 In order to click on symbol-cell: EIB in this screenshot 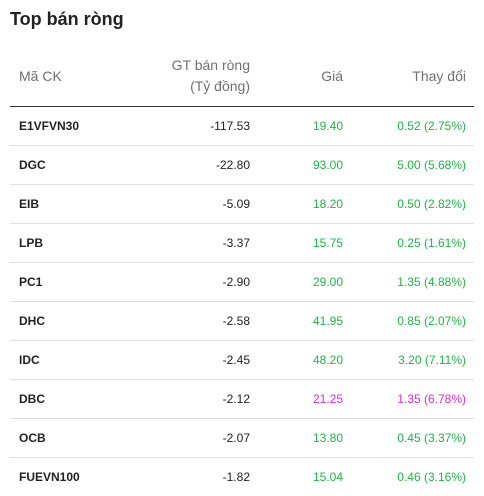, I will do `click(74, 204)`.